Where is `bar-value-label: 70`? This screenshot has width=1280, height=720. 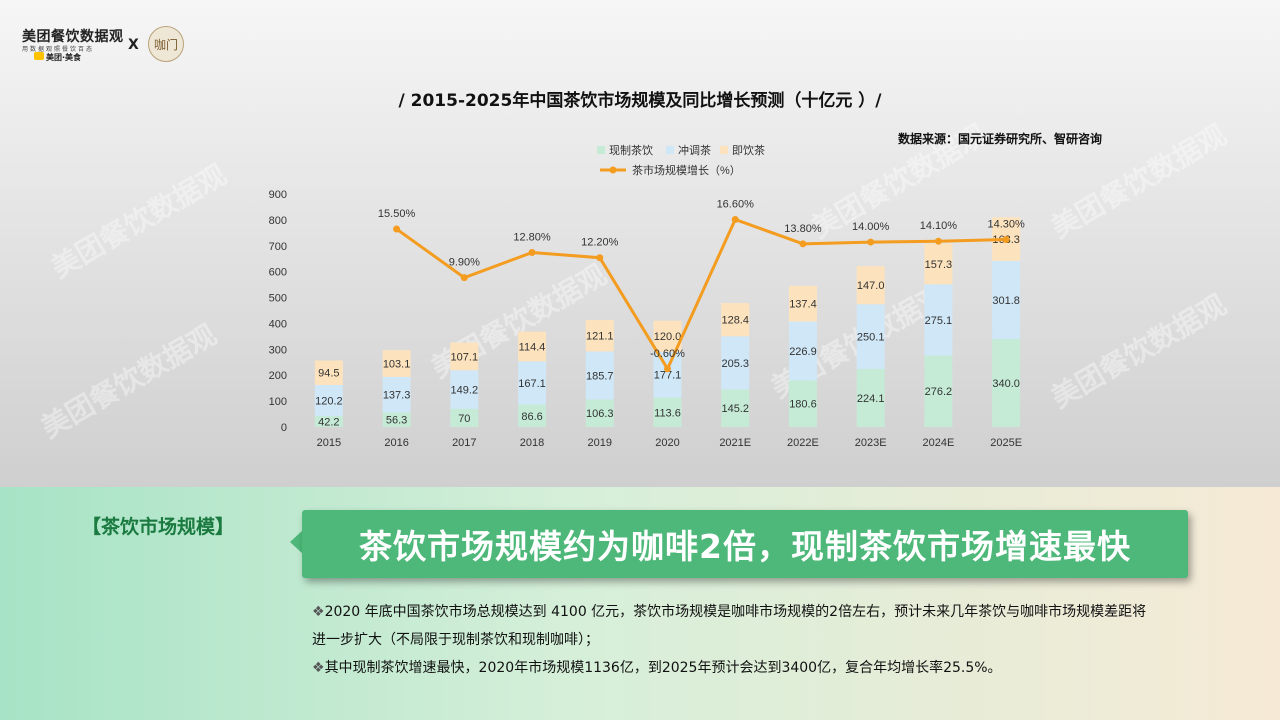 bar-value-label: 70 is located at coordinates (464, 419).